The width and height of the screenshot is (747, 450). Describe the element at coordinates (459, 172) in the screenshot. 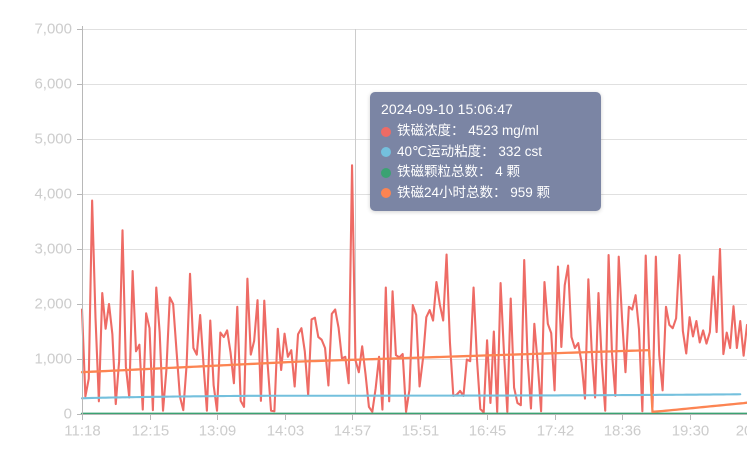

I see `tooltip-series-text: 铁磁颗粒总数： 4 颗` at that location.